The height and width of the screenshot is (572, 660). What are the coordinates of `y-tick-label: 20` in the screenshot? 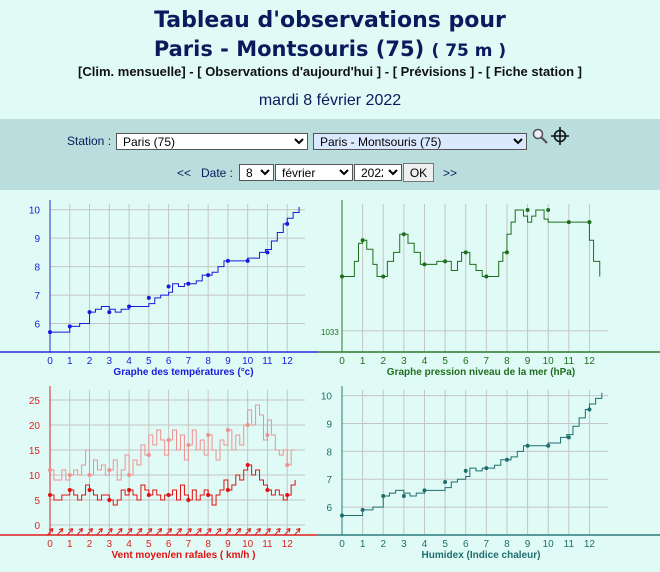 It's located at (35, 426).